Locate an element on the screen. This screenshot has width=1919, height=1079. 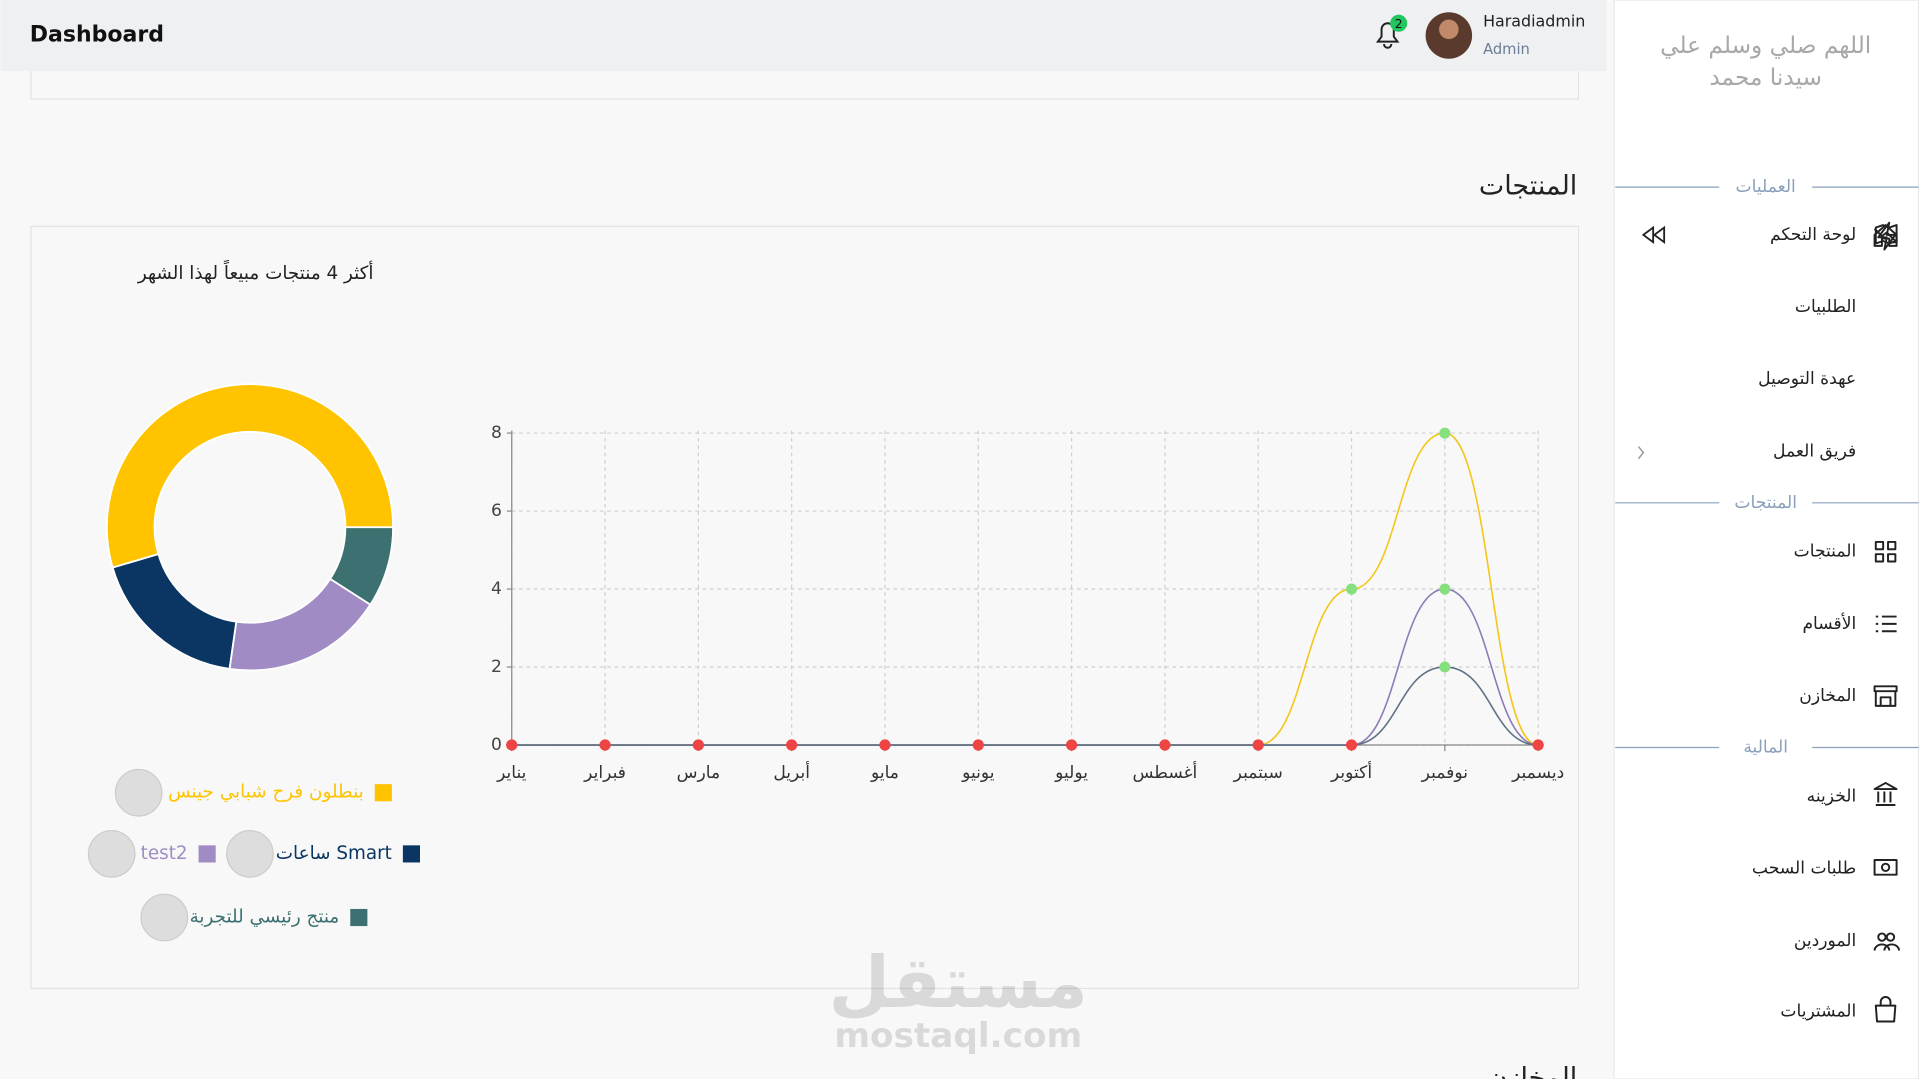
bell-icon is located at coordinates (1387, 35).